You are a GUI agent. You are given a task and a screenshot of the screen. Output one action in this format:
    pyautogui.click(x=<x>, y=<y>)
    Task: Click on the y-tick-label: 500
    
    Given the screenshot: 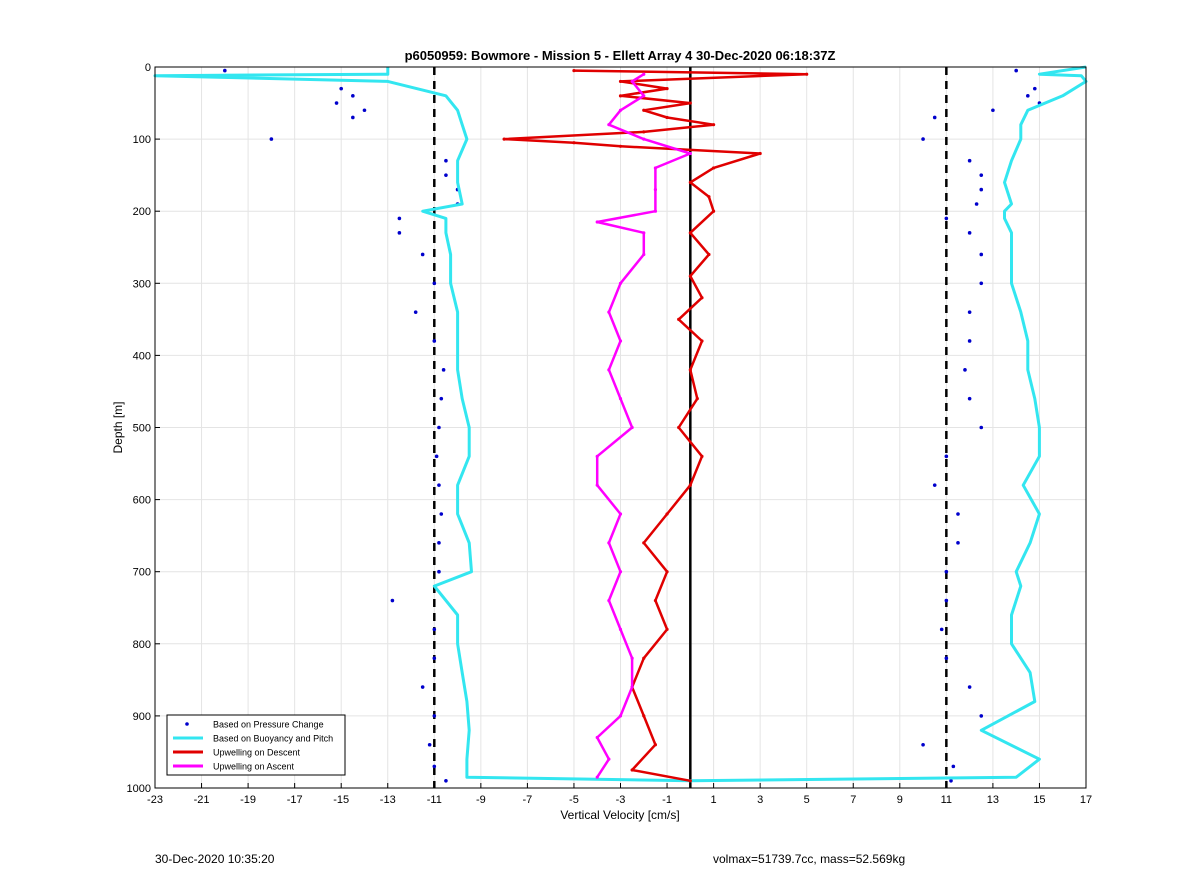 What is the action you would take?
    pyautogui.click(x=142, y=429)
    